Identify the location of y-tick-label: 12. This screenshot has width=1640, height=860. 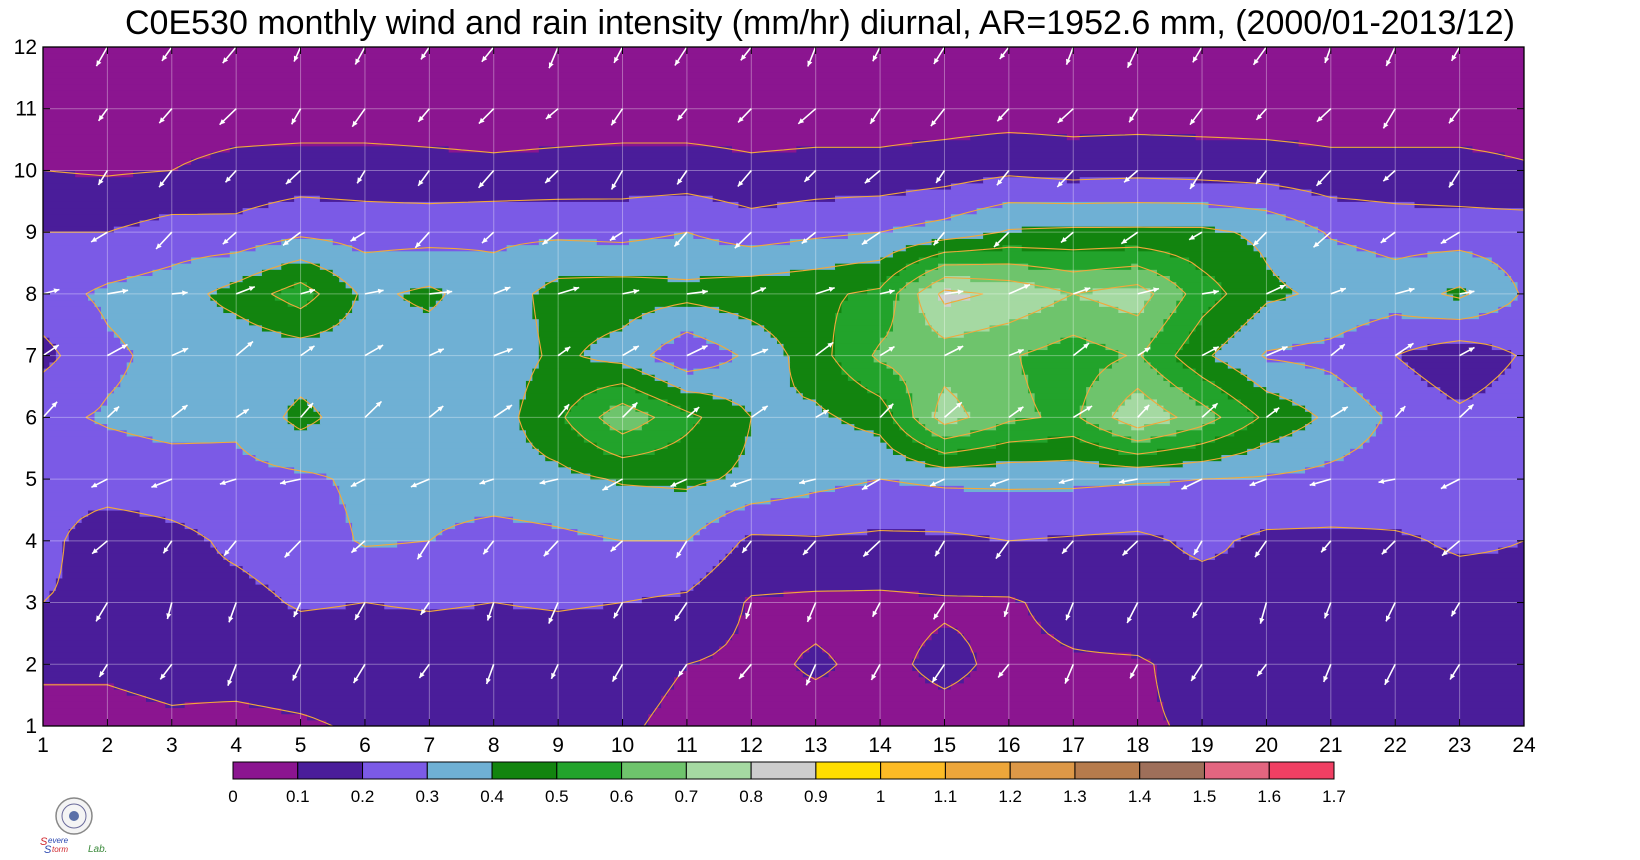
(25, 47).